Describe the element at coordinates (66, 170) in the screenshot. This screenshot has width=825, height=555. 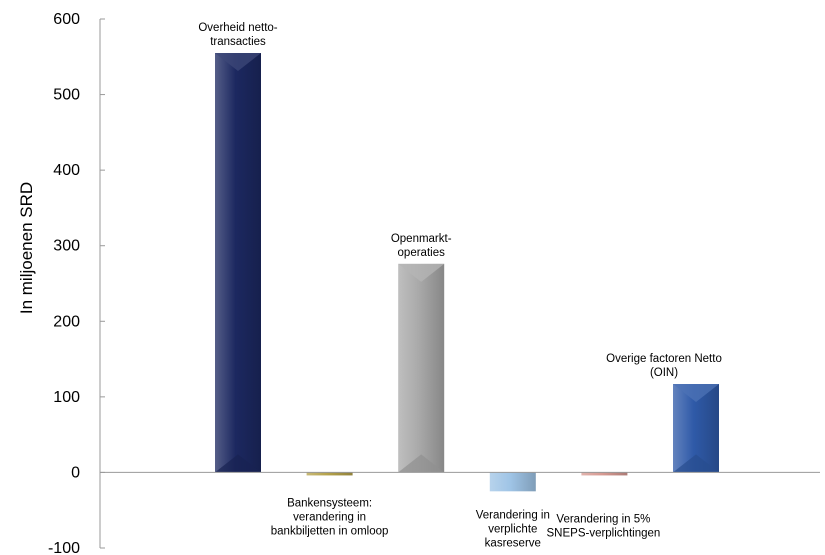
I see `y-tick-label: 400` at that location.